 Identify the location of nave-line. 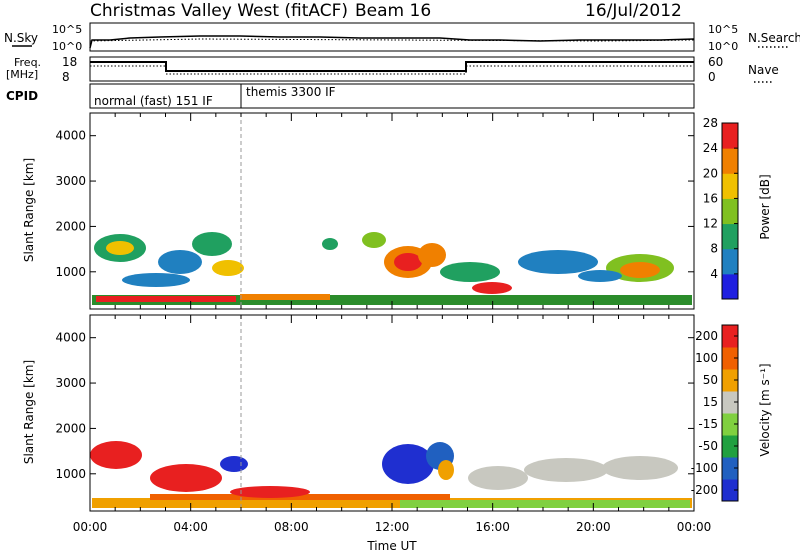
(392, 70).